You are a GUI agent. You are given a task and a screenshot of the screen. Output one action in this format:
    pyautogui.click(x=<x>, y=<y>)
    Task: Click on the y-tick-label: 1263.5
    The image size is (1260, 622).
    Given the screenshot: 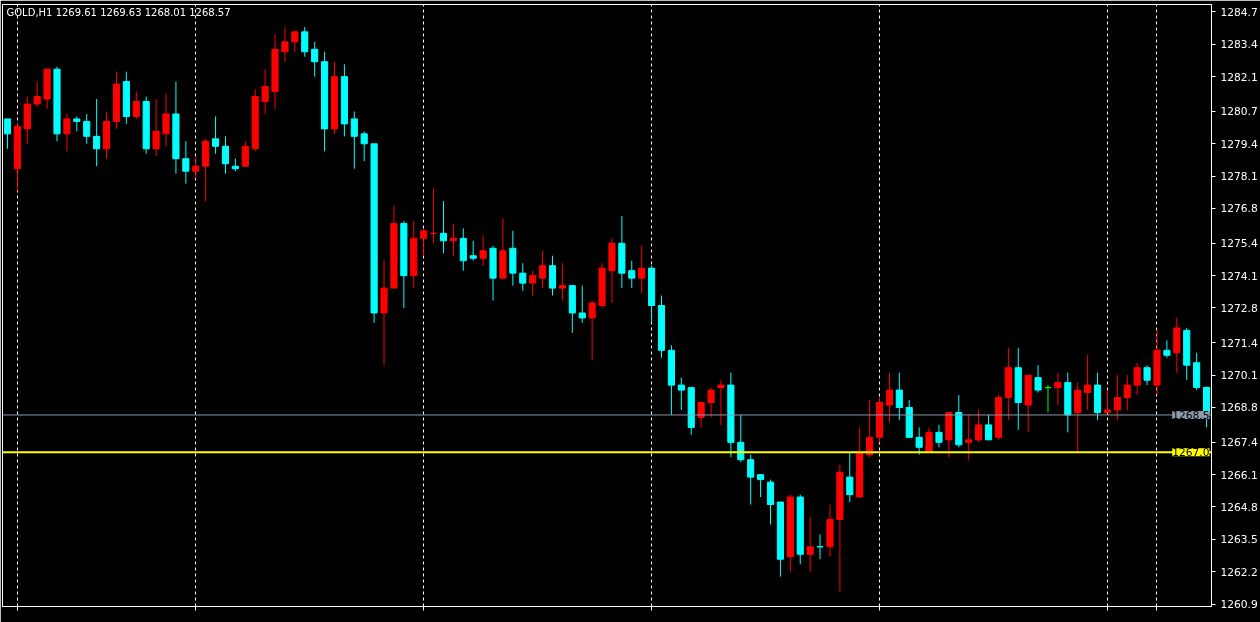 What is the action you would take?
    pyautogui.click(x=1239, y=540)
    